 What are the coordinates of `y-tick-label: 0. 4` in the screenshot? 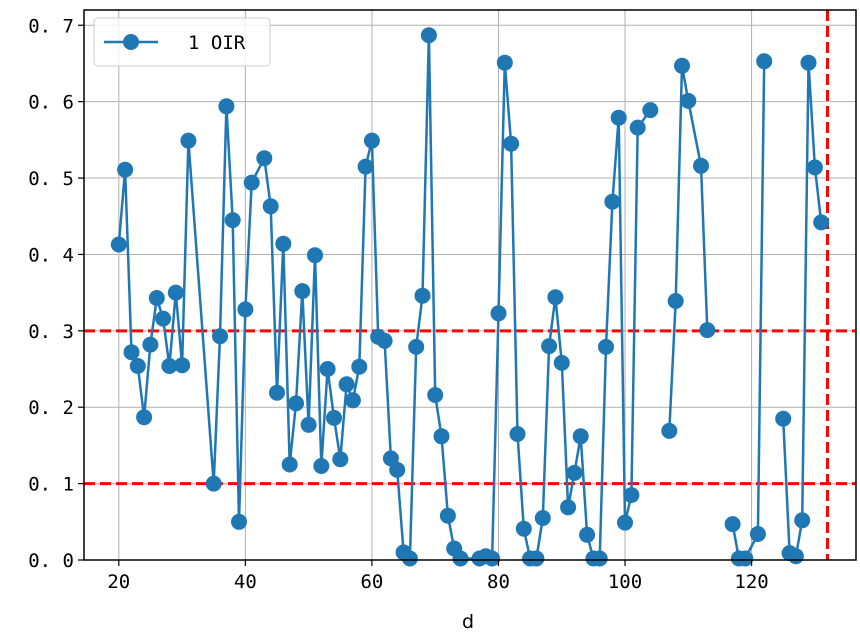 It's located at (51, 255).